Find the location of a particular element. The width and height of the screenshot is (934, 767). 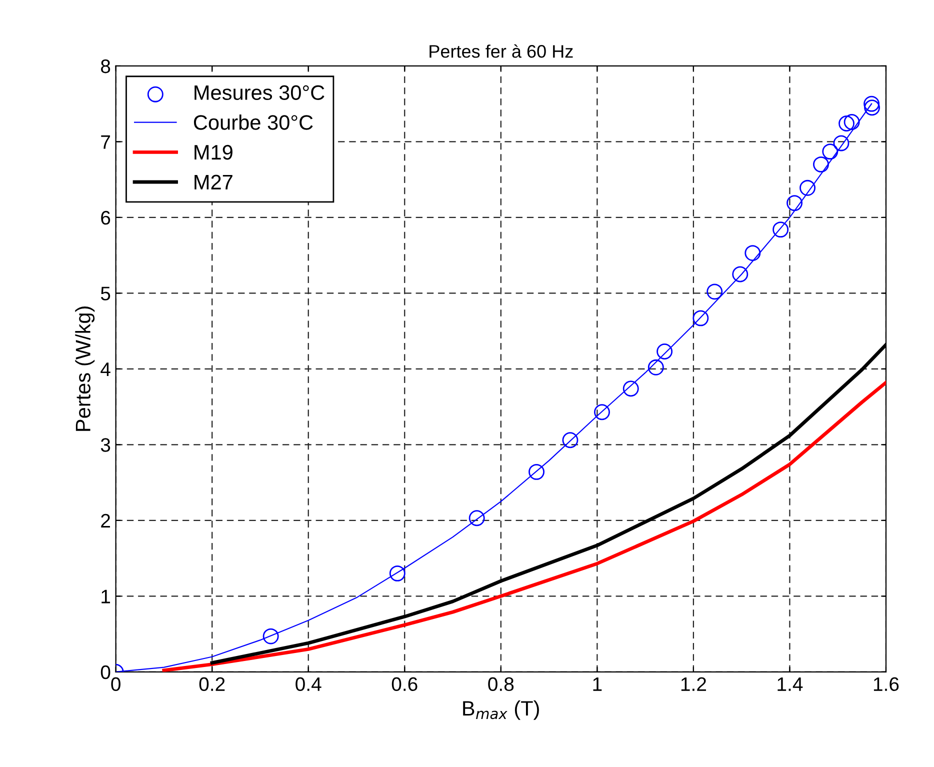

y-tick-label: 1 is located at coordinates (106, 597).